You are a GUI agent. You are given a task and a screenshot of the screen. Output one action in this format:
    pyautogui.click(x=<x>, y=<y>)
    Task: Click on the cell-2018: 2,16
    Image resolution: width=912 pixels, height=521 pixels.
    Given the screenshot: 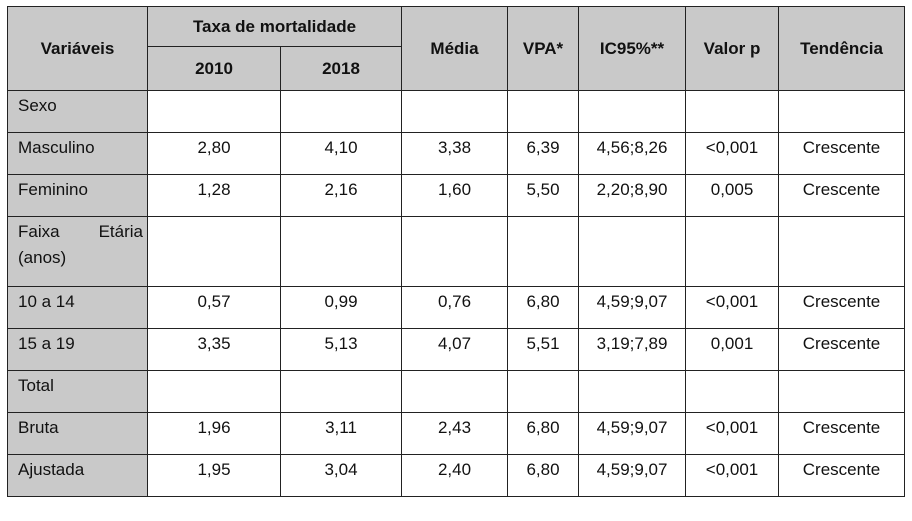 What is the action you would take?
    pyautogui.click(x=341, y=195)
    